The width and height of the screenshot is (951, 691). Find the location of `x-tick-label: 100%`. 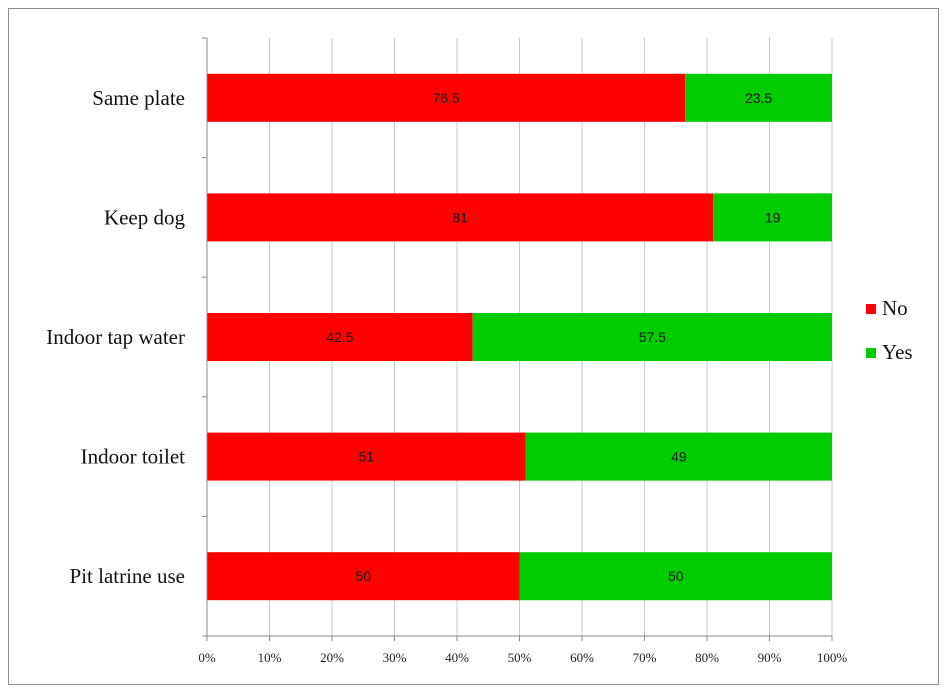

x-tick-label: 100% is located at coordinates (832, 657).